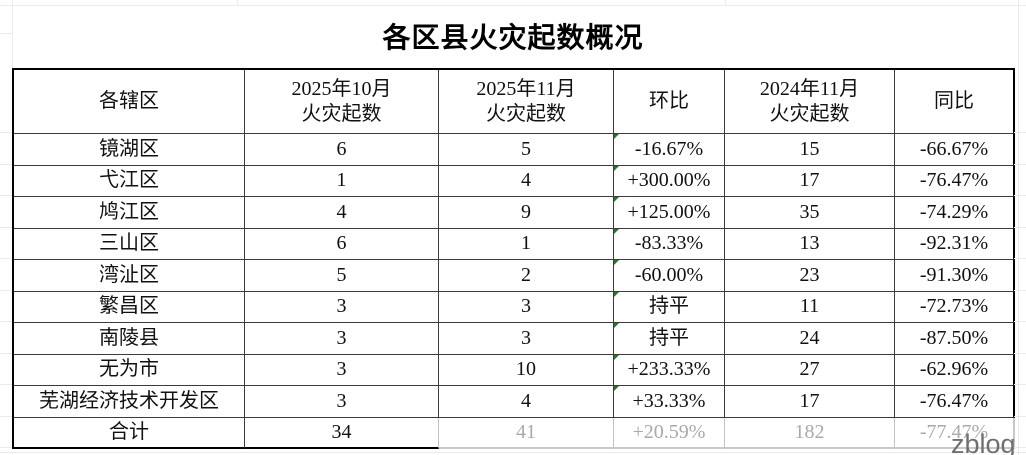 The height and width of the screenshot is (455, 1026). I want to click on cell-nov2024: 11, so click(810, 307).